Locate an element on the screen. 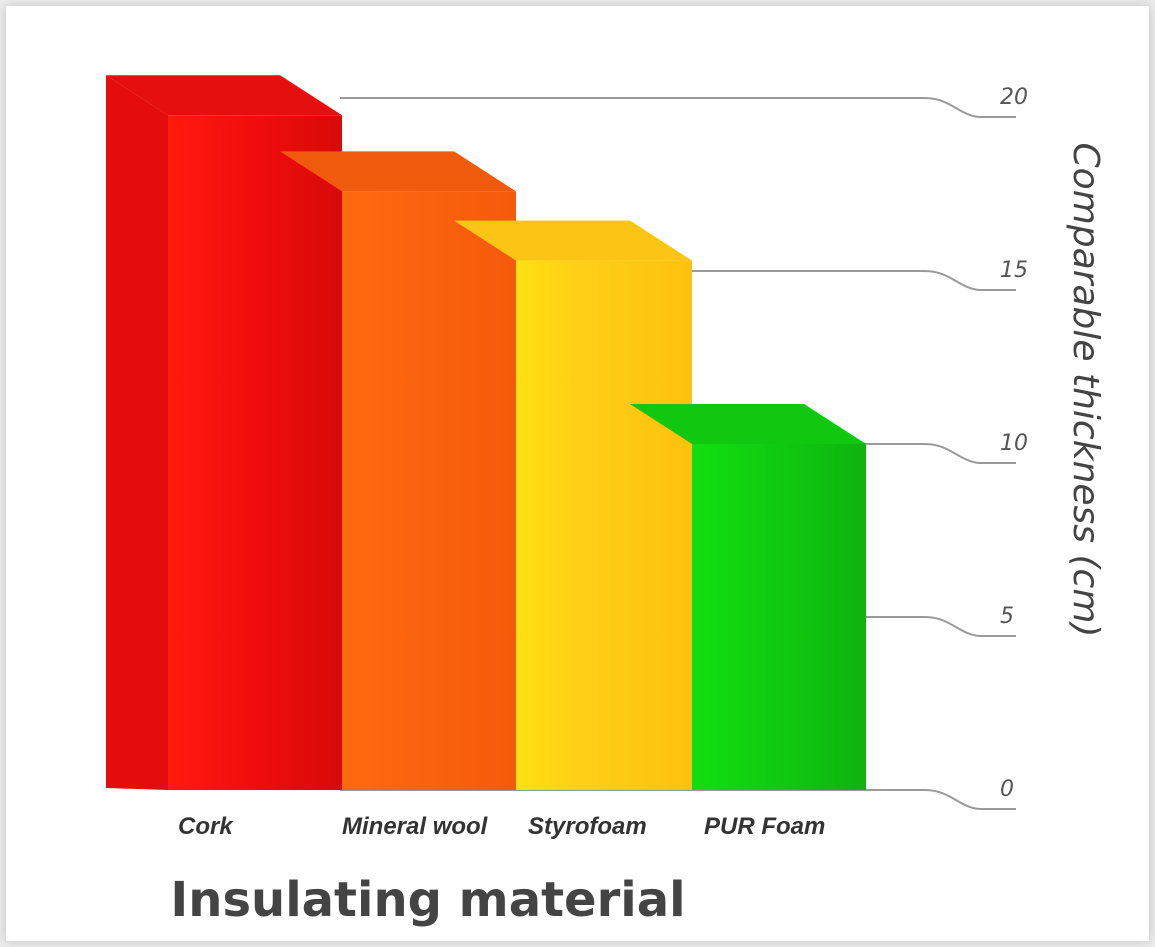 This screenshot has width=1155, height=947. y-tick-labels: 0 5 10 15 20 is located at coordinates (1014, 443).